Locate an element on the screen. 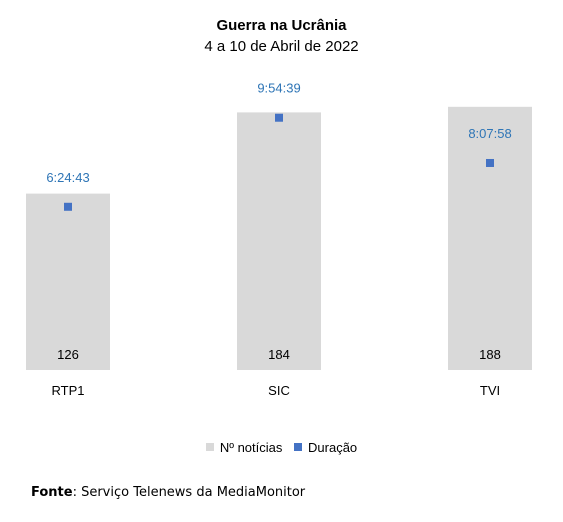 The width and height of the screenshot is (563, 522). chart-legend: Nº notícias Duração is located at coordinates (281, 447).